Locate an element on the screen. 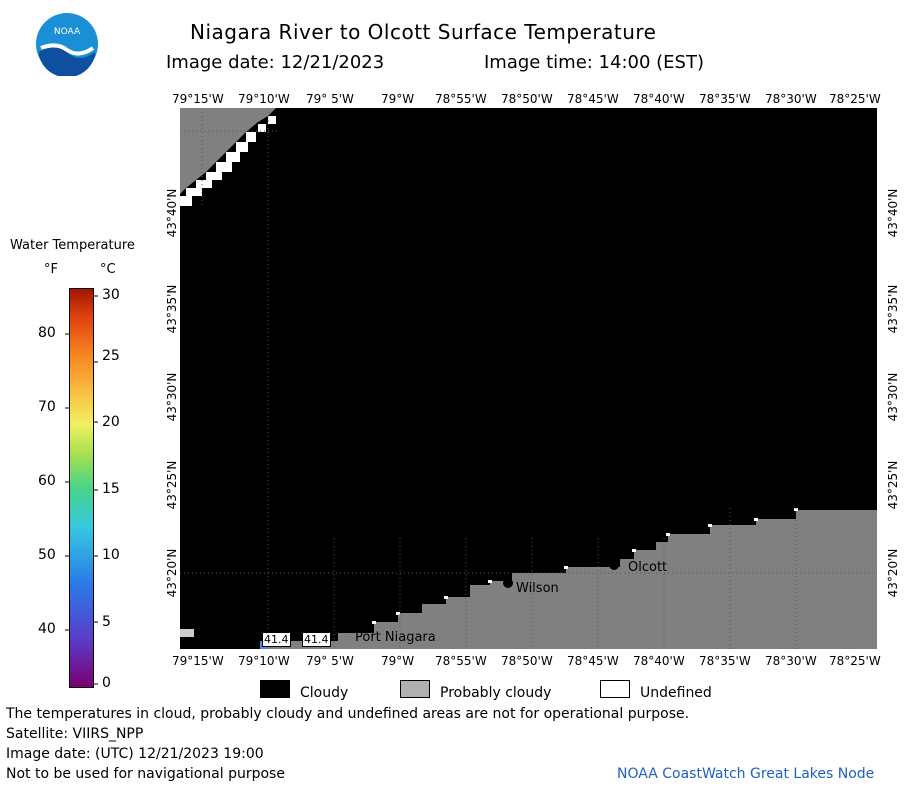 This screenshot has height=790, width=916. footer-utc-date: Image date: (UTC) 12/21/2023 19:00 is located at coordinates (135, 754).